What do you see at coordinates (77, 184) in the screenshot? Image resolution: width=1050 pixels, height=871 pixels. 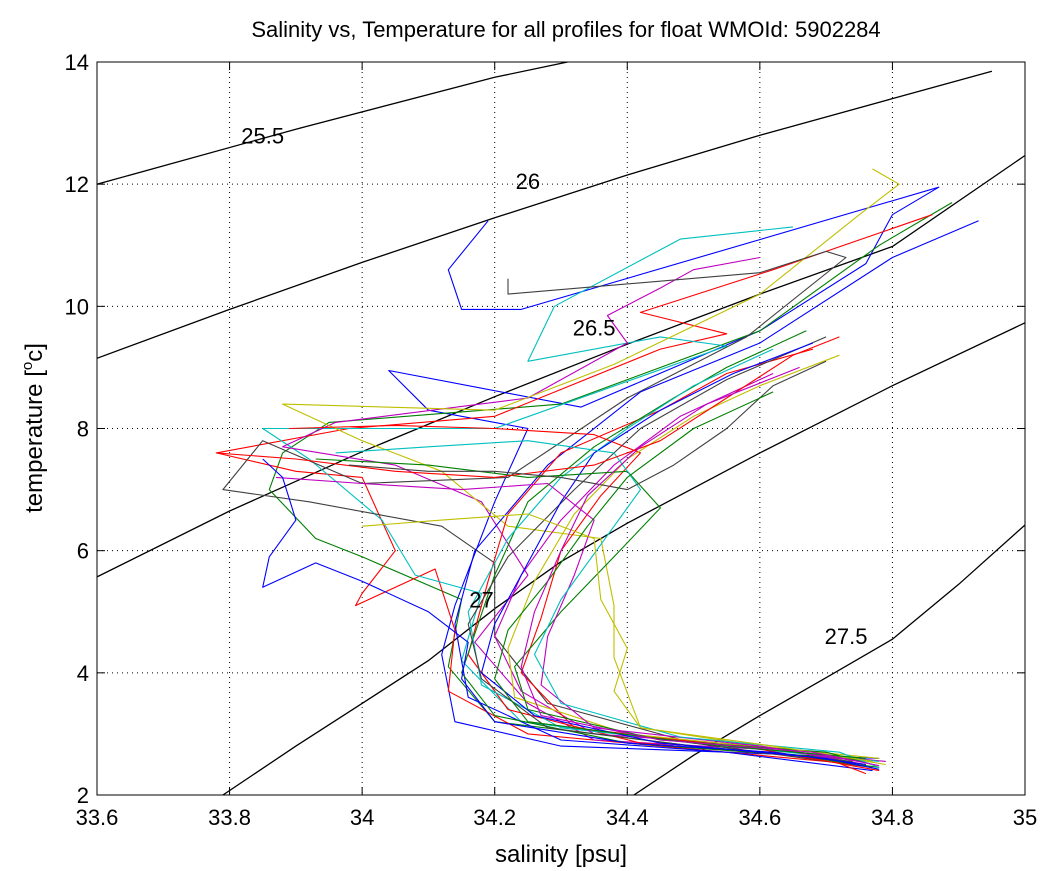 I see `y-tick-label: 12` at bounding box center [77, 184].